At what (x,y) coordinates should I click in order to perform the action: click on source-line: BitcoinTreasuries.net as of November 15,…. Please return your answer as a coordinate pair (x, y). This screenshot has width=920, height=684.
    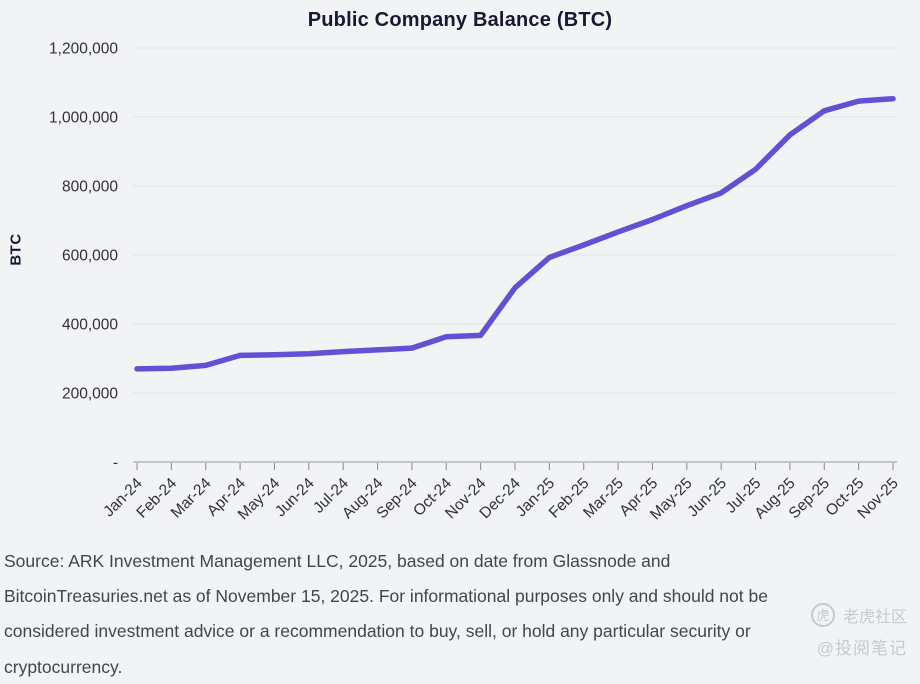
    Looking at the image, I should click on (386, 596).